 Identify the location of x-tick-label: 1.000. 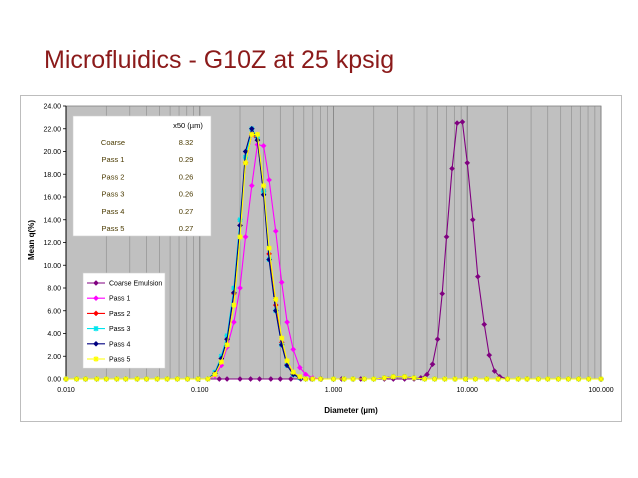
(334, 390).